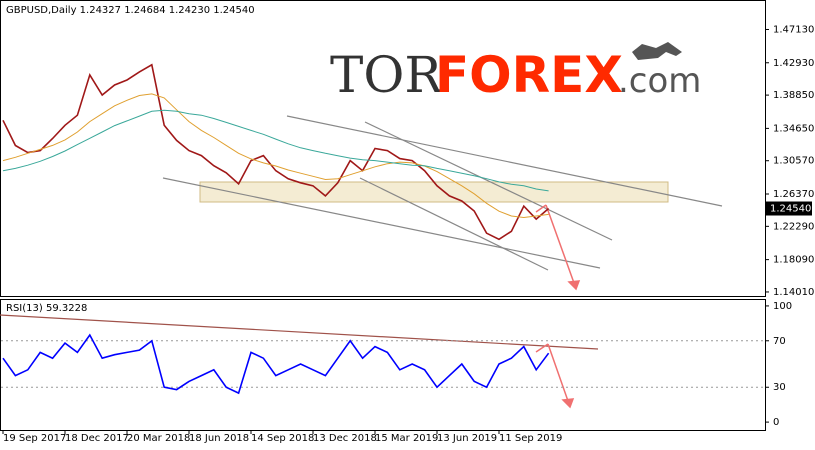 The height and width of the screenshot is (450, 815). I want to click on bull-icon, so click(657, 51).